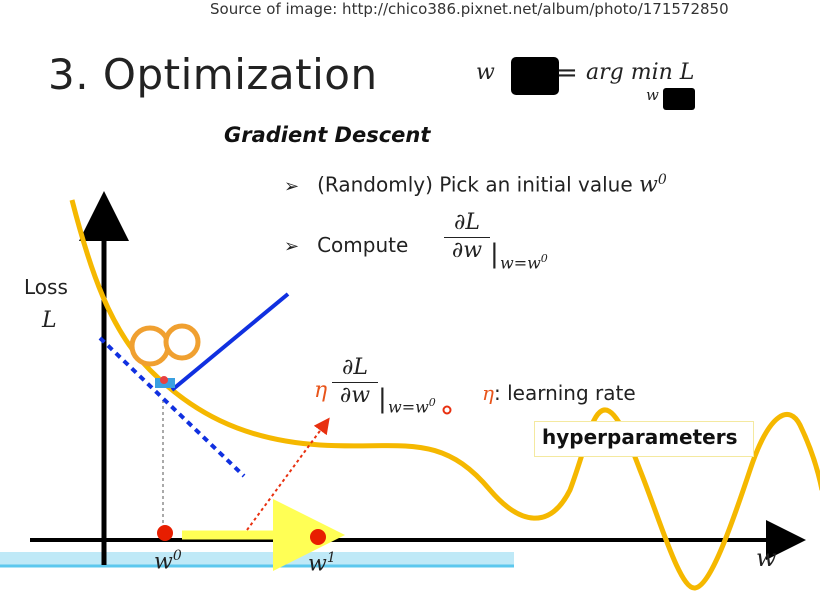 This screenshot has width=820, height=602. I want to click on step-num: ∂L, so click(355, 367).